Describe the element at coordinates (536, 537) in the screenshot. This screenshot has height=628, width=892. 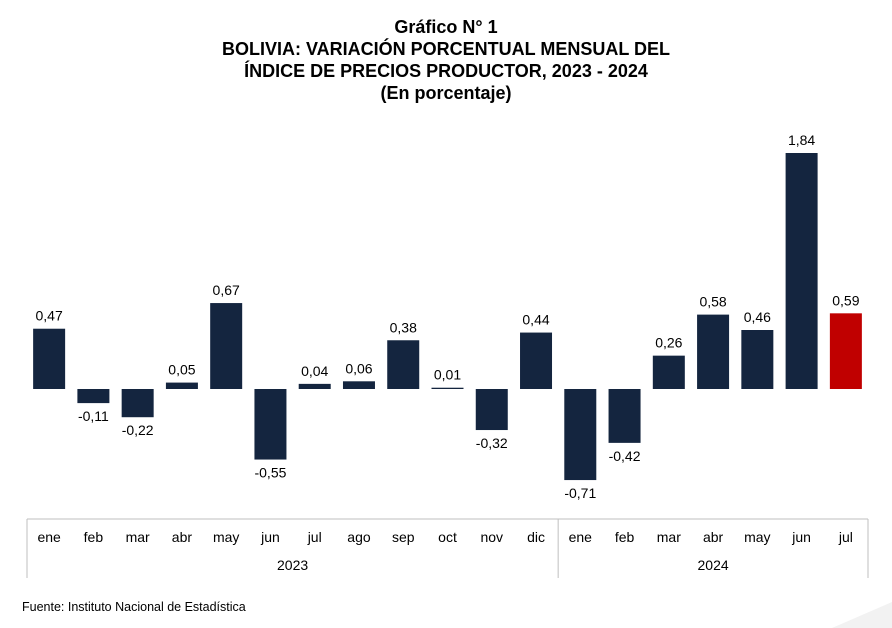
I see `category-label-11: dic` at that location.